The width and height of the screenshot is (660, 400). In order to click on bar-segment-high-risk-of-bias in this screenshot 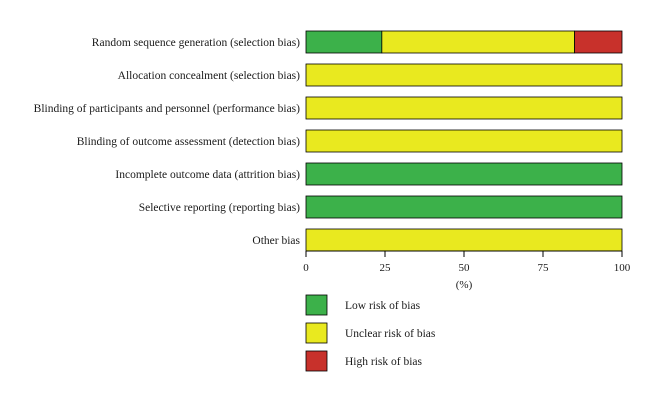, I will do `click(598, 42)`.